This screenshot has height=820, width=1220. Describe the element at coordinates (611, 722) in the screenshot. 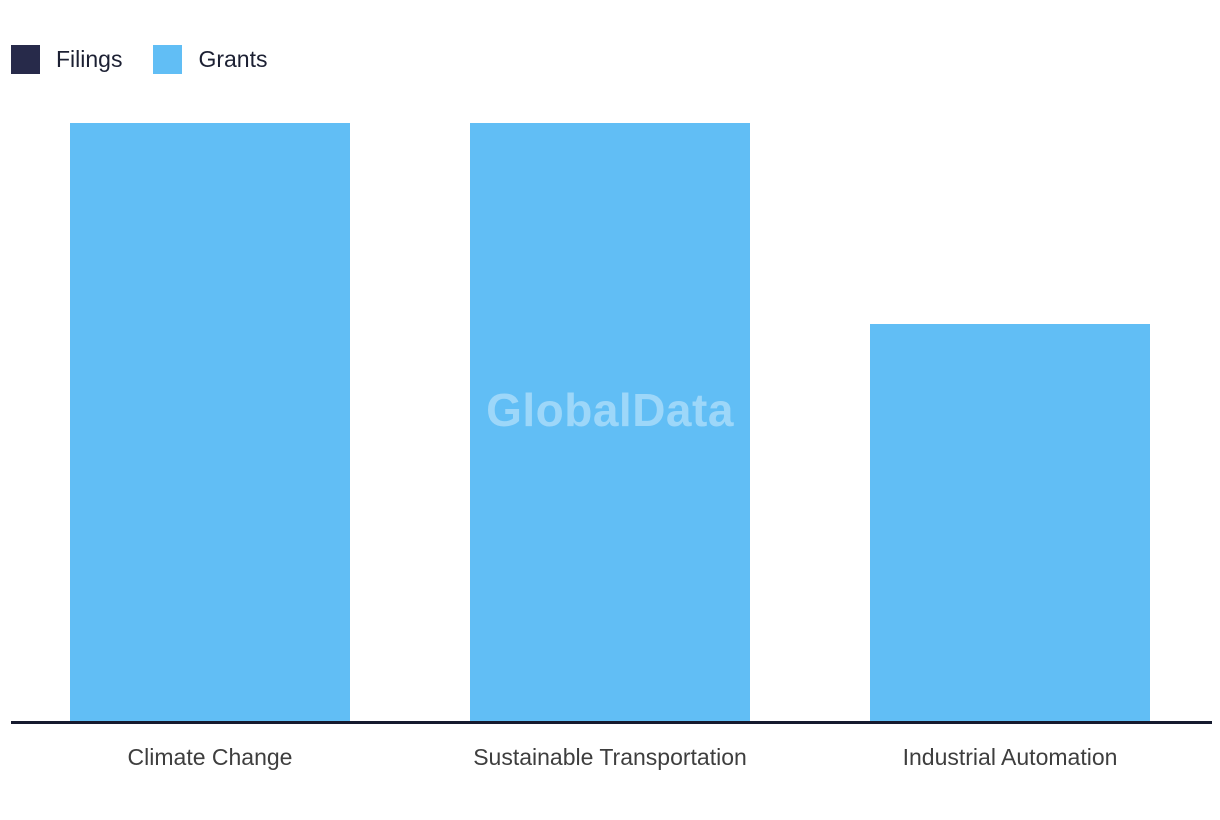

I see `x-axis-line` at that location.